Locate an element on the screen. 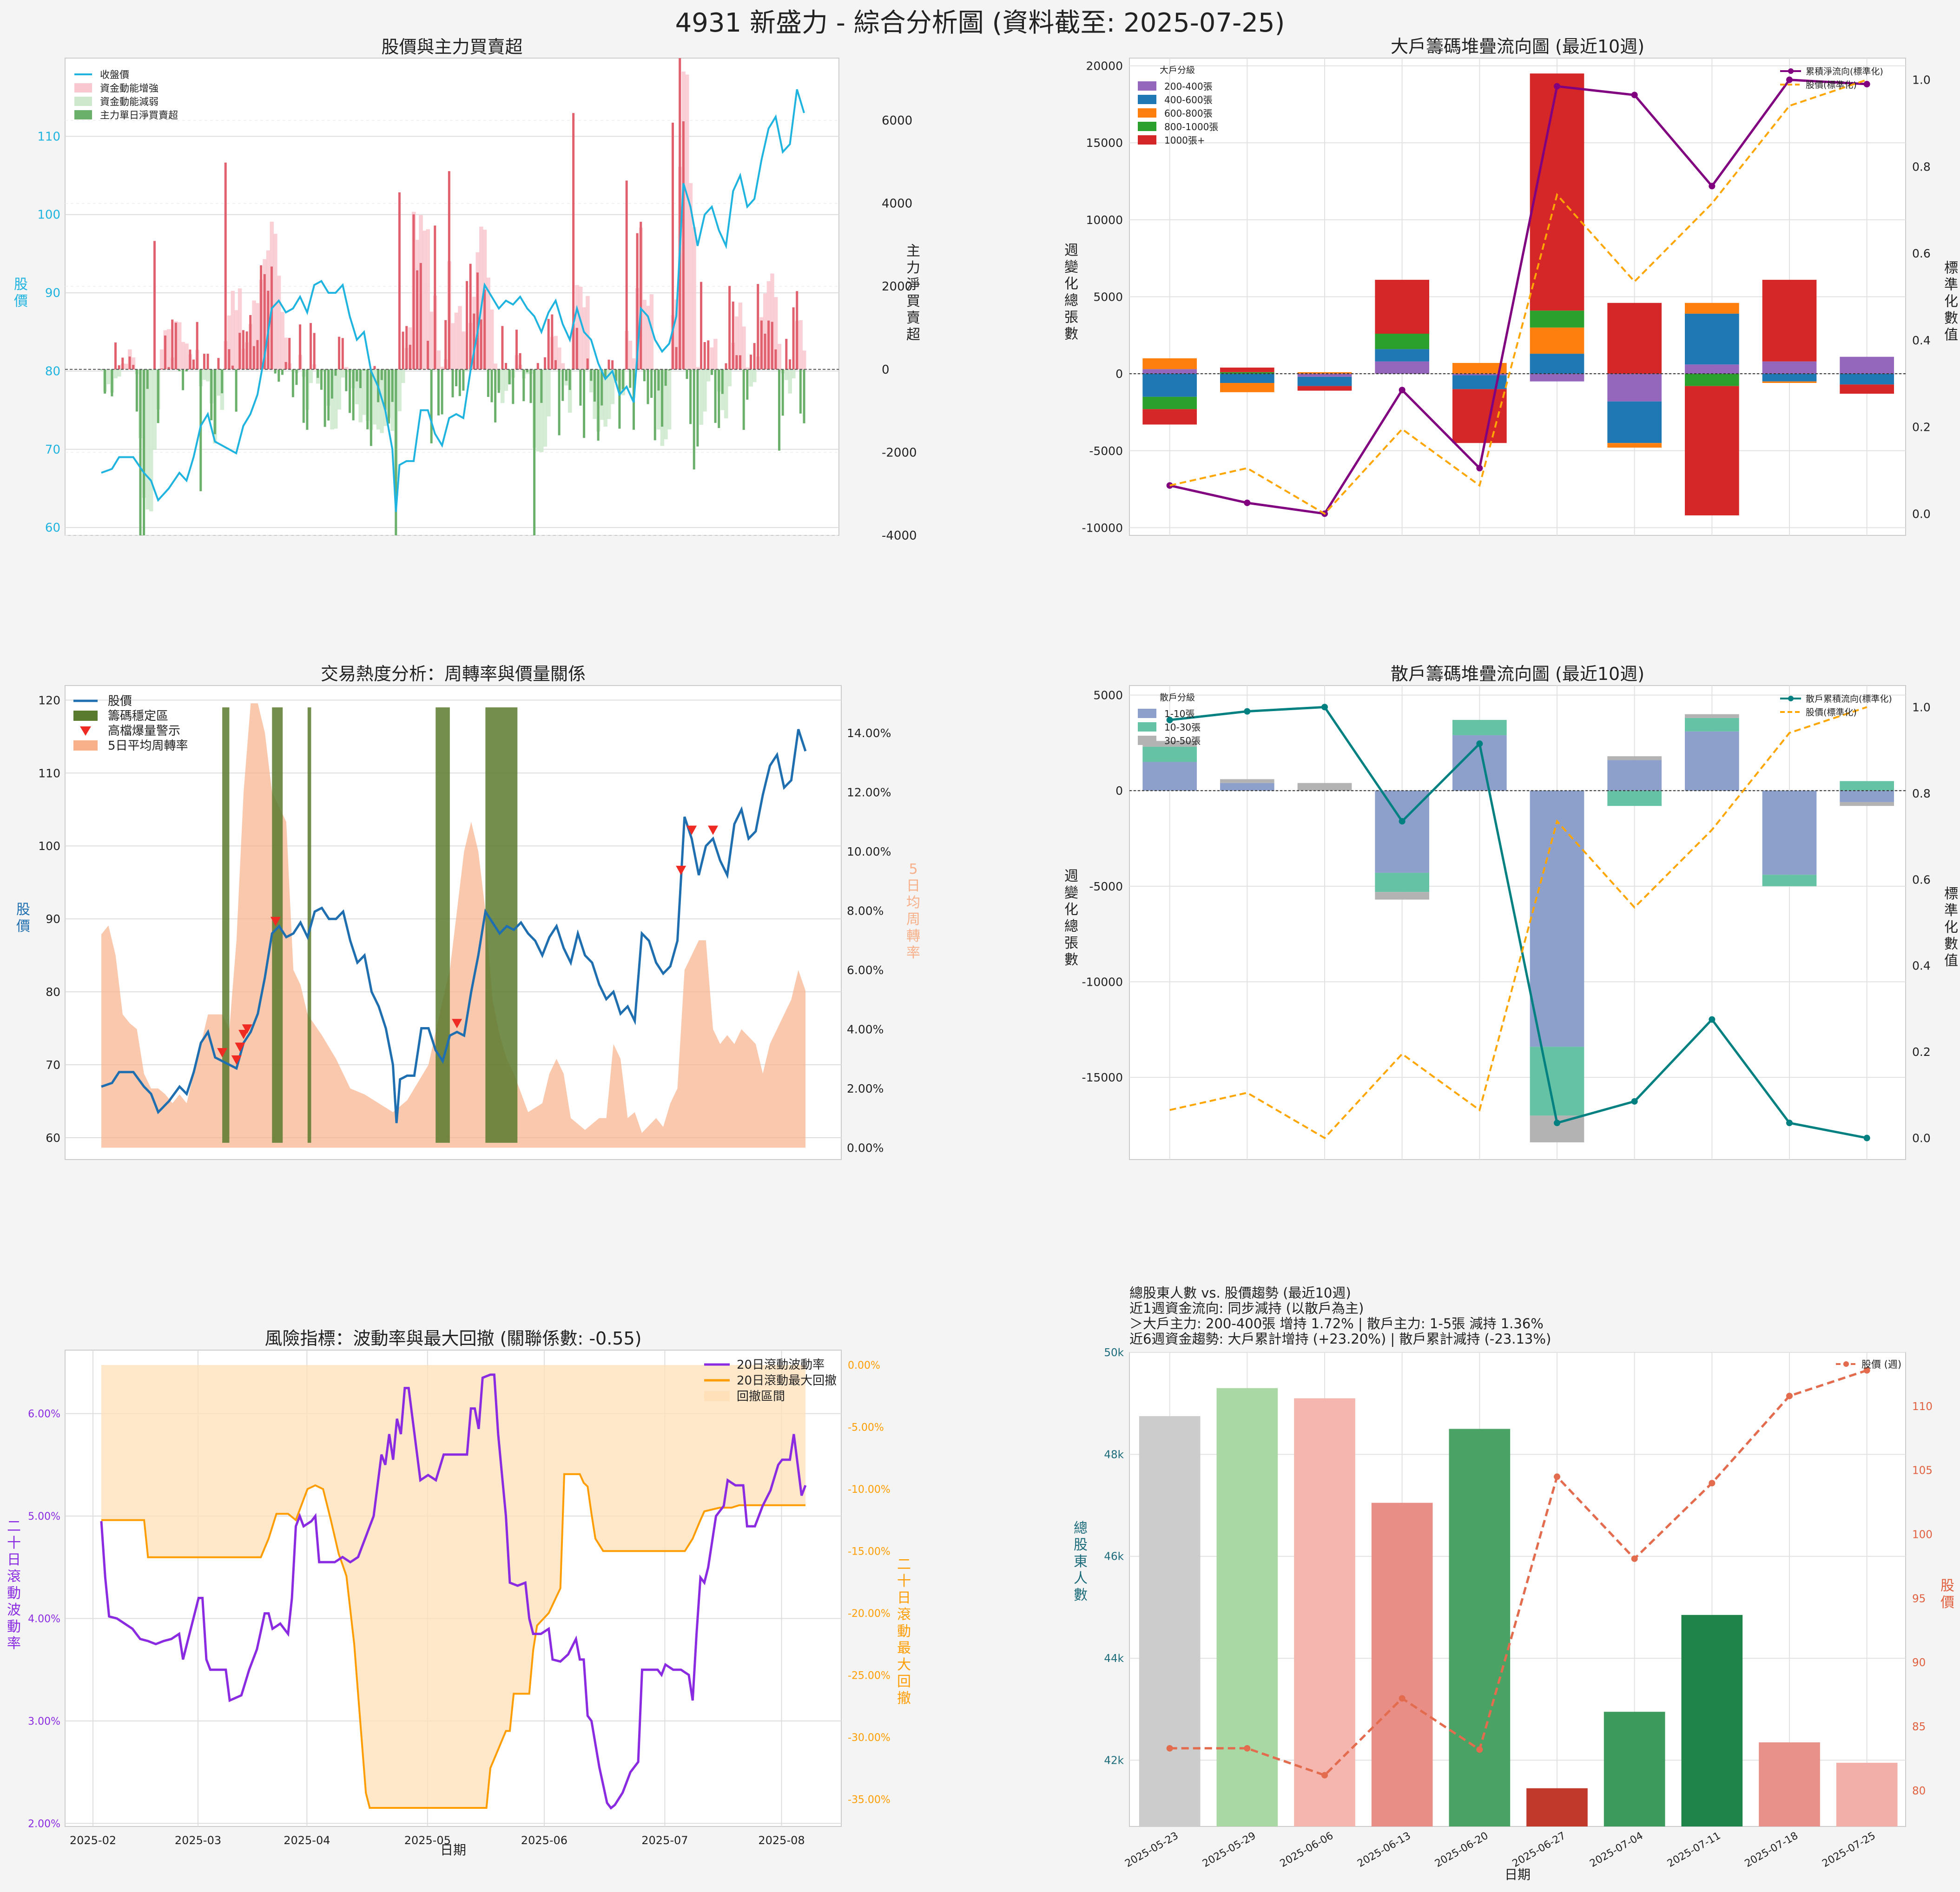 The width and height of the screenshot is (1960, 1892). tick-label-right: -25.00% is located at coordinates (869, 1675).